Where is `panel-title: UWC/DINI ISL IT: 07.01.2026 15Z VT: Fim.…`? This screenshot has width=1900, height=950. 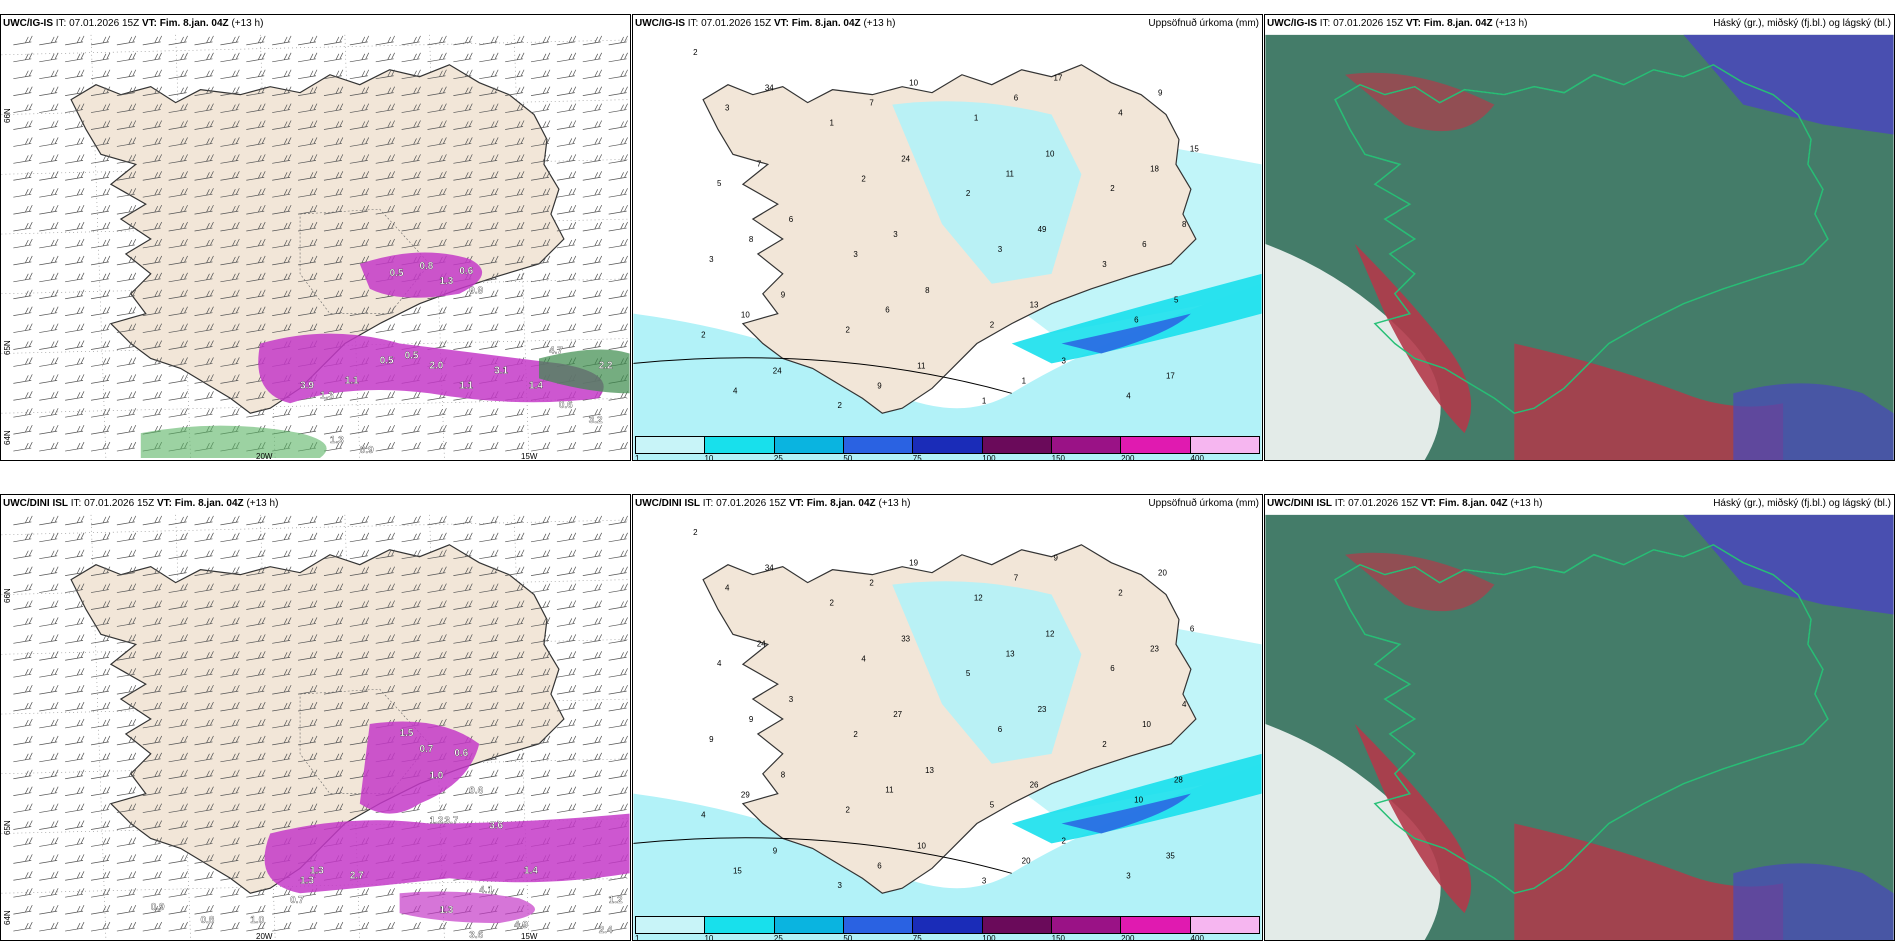
panel-title: UWC/DINI ISL IT: 07.01.2026 15Z VT: Fim.… is located at coordinates (773, 503).